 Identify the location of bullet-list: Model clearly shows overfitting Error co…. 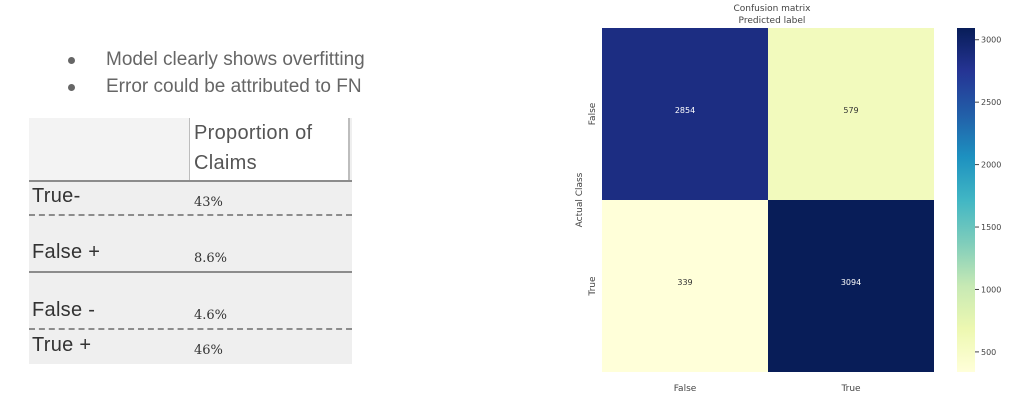
(213, 73).